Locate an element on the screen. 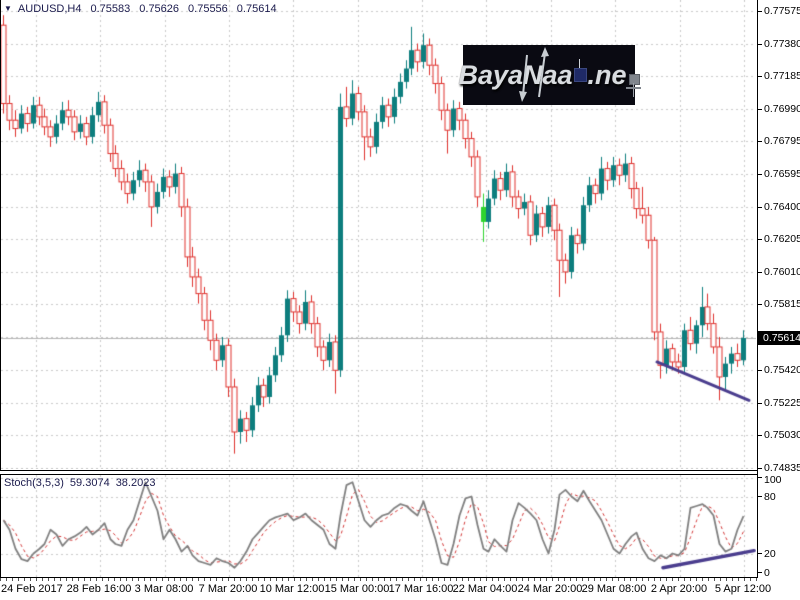 The image size is (800, 600). stochastic-label: Stoch(3,5,3) 59.3074 38.2023 is located at coordinates (82, 483).